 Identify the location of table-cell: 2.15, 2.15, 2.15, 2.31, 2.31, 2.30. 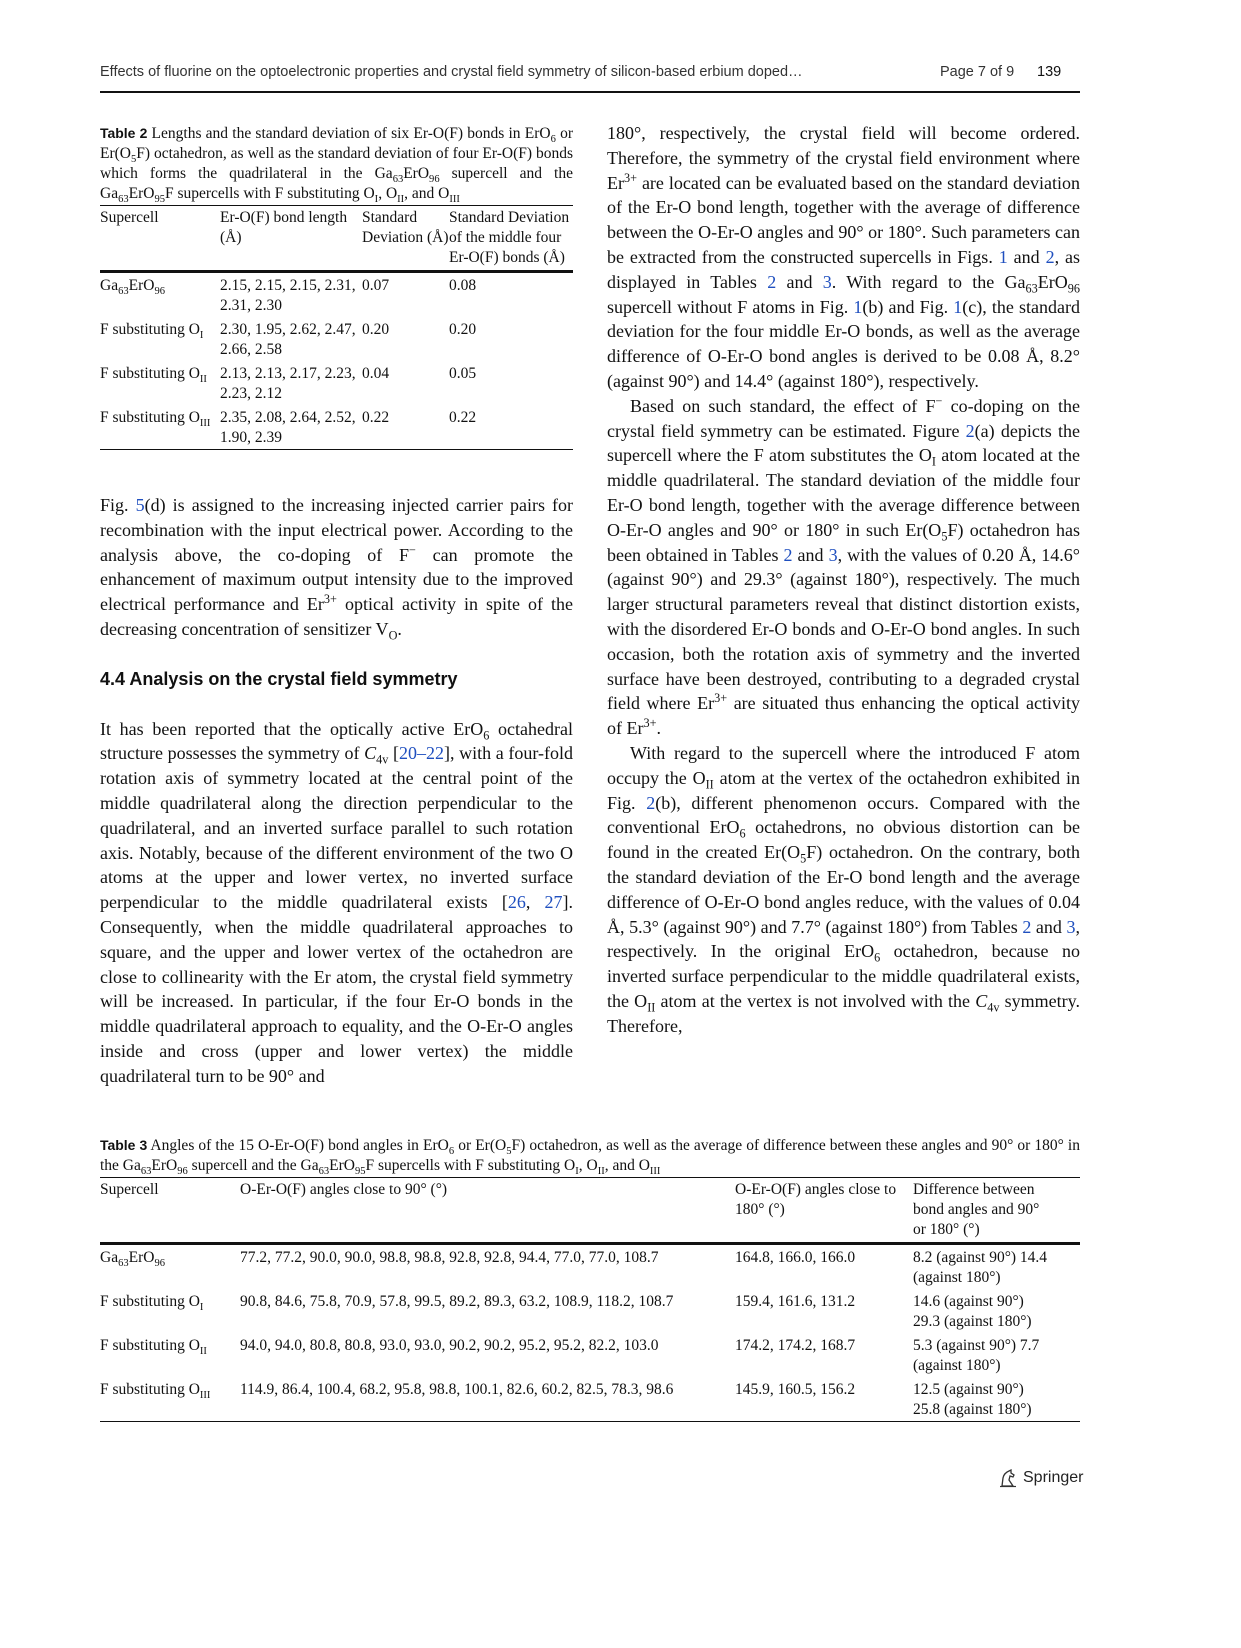
(291, 295).